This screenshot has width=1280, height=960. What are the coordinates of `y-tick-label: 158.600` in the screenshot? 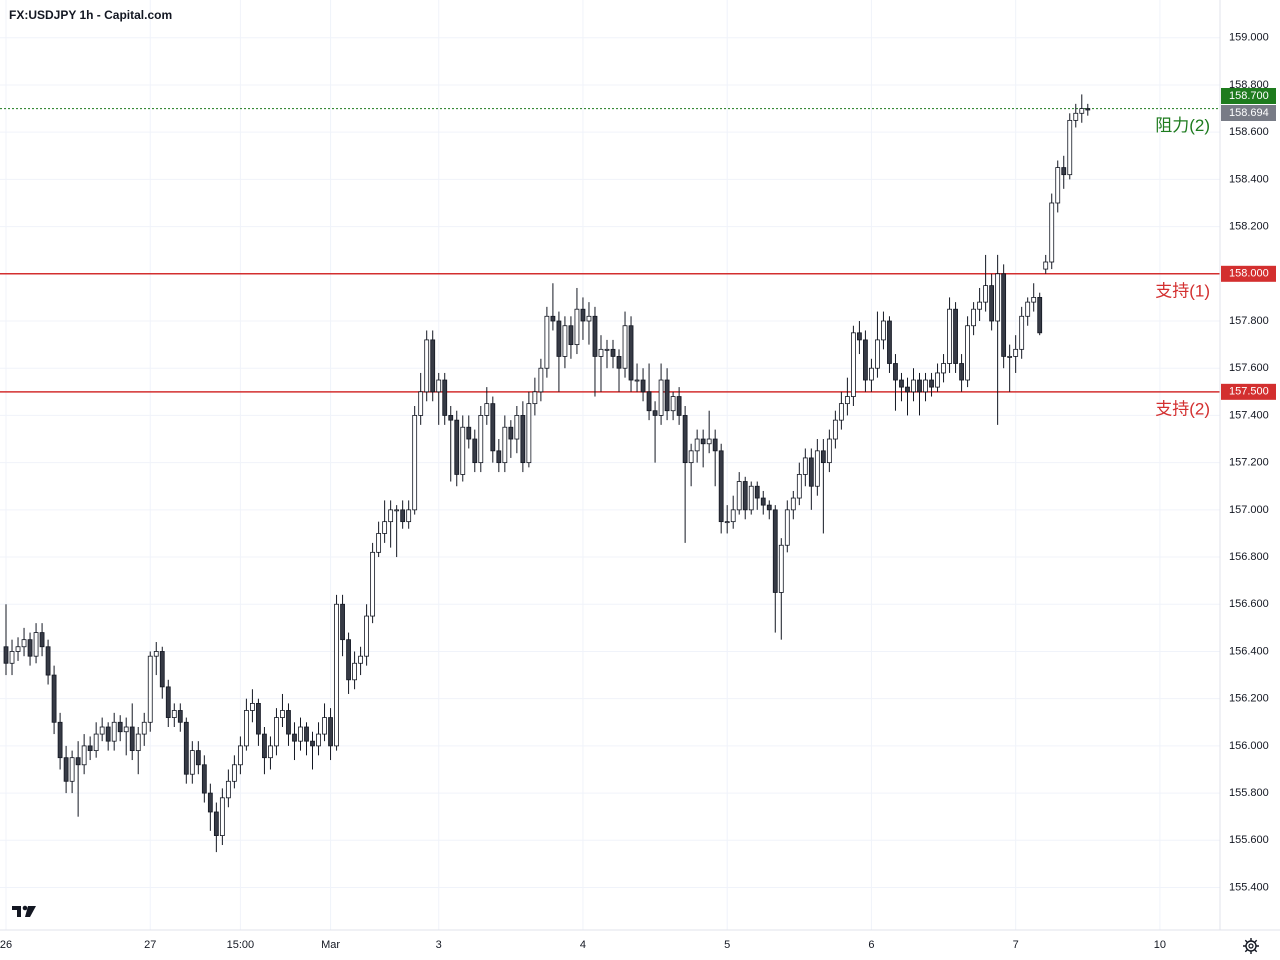 It's located at (1249, 132).